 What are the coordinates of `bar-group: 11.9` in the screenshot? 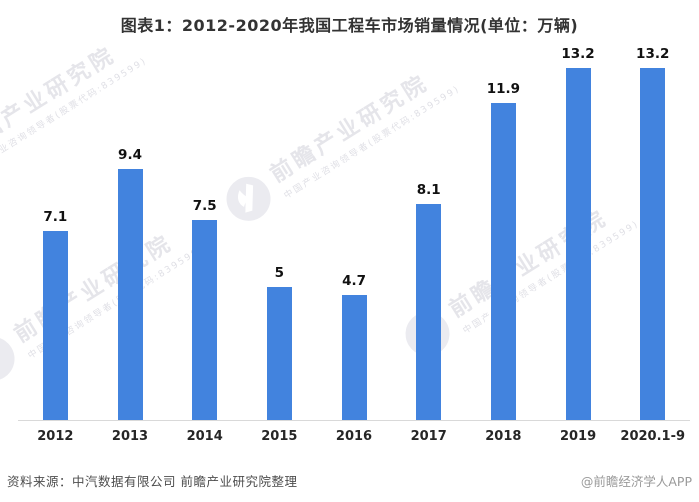 It's located at (503, 250).